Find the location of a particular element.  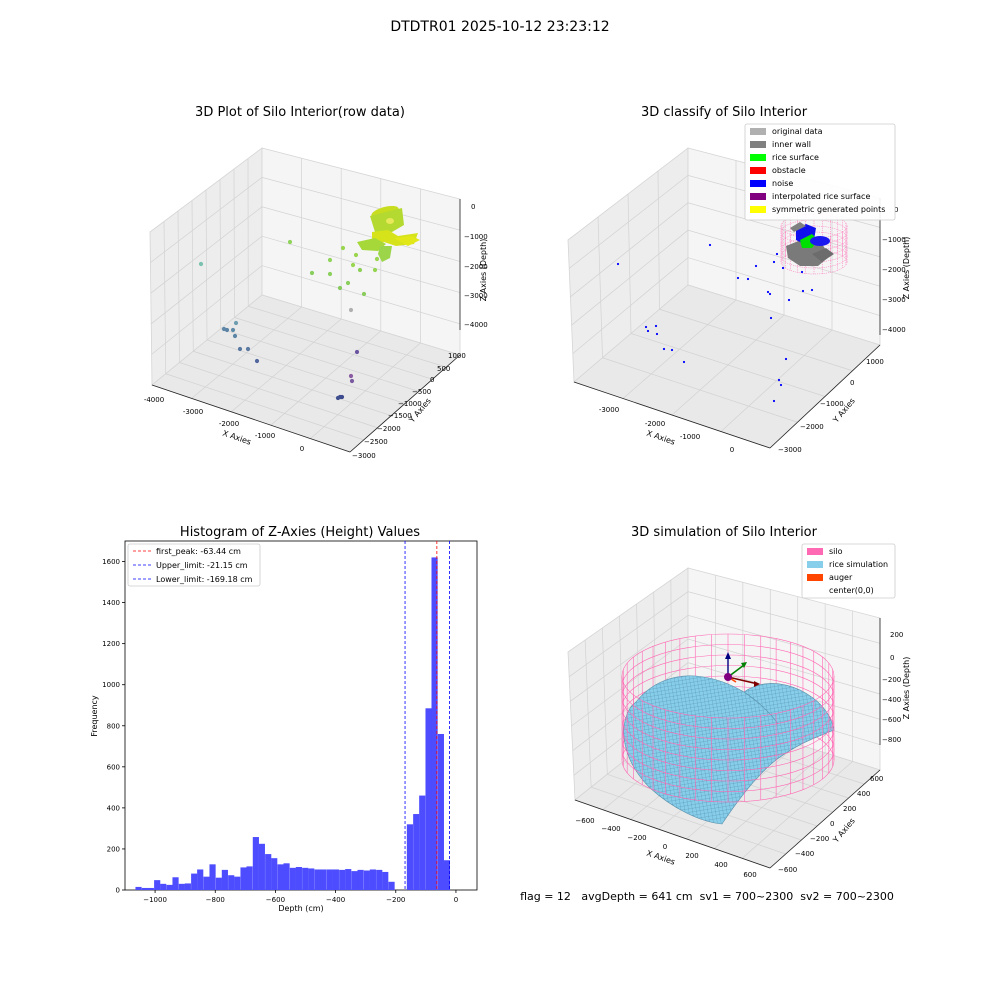

z-tick-label: −3000 is located at coordinates (894, 300).